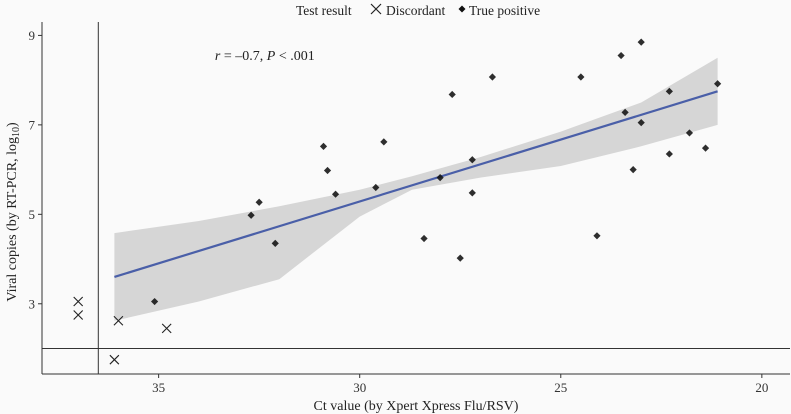 The width and height of the screenshot is (791, 414). I want to click on legend-label-discordant: Discordant, so click(415, 10).